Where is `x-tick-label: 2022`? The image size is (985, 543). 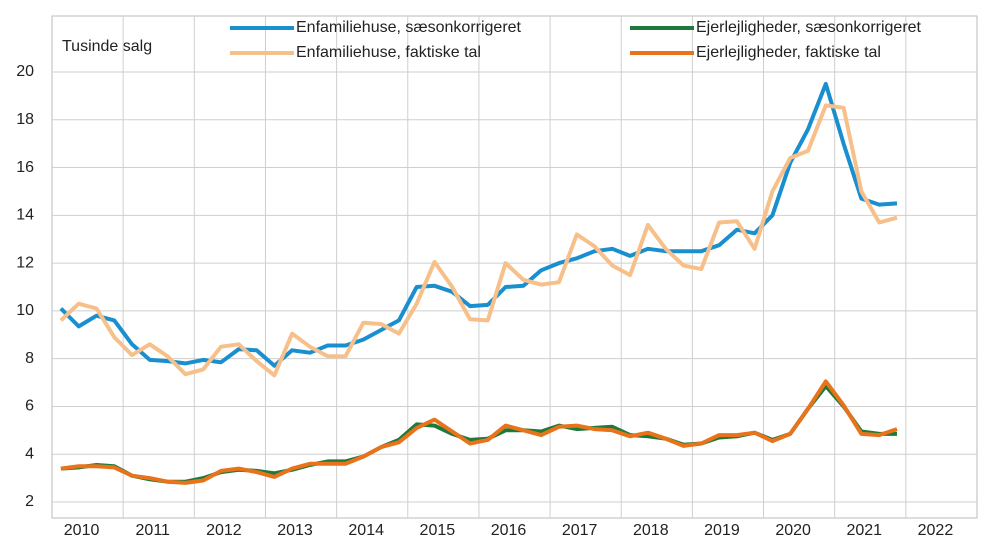
x-tick-label: 2022 is located at coordinates (936, 530).